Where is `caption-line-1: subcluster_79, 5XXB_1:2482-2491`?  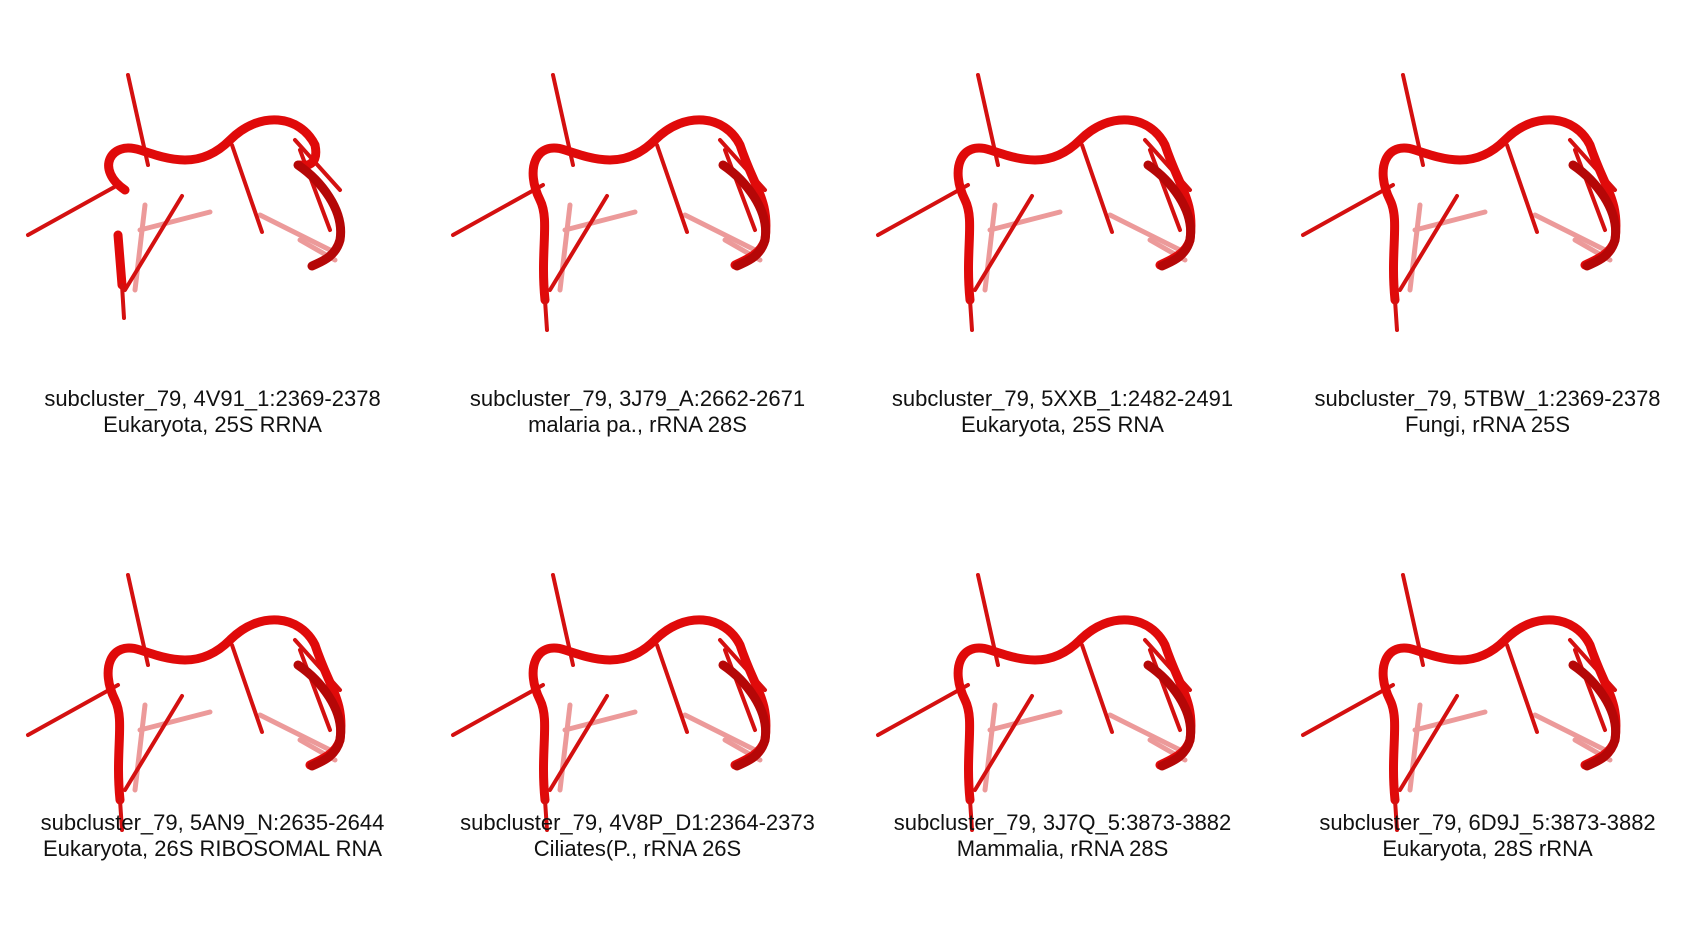
caption-line-1: subcluster_79, 5XXB_1:2482-2491 is located at coordinates (1062, 398).